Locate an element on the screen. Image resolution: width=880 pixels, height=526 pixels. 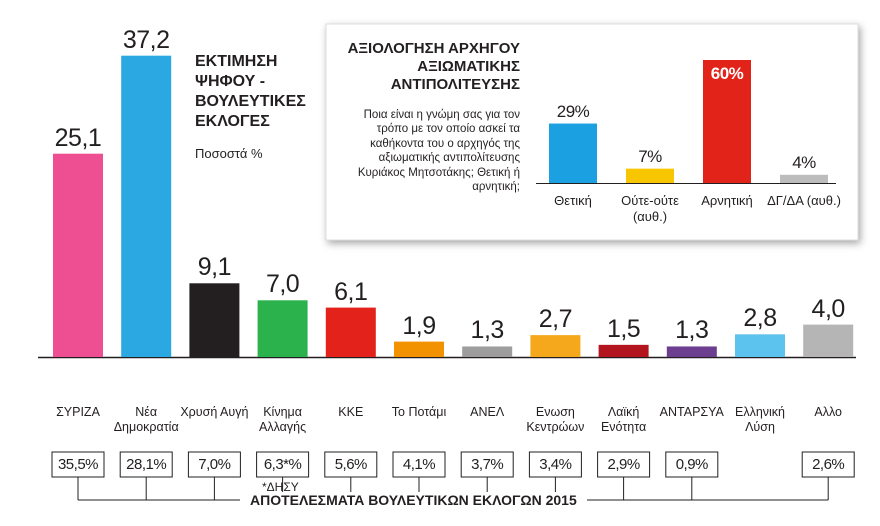
result-label: 7,0% is located at coordinates (214, 464).